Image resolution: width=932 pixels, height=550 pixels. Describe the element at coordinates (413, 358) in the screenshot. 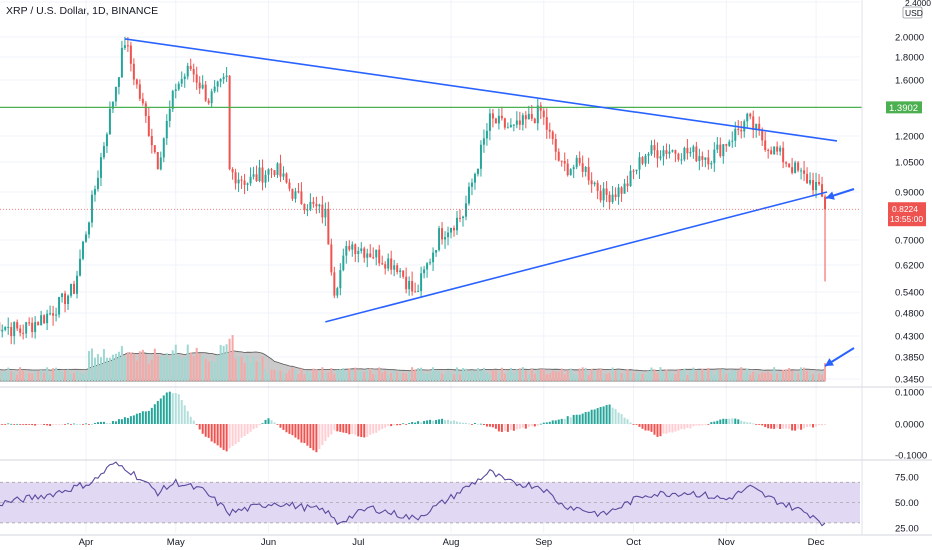

I see `volume-panel` at that location.